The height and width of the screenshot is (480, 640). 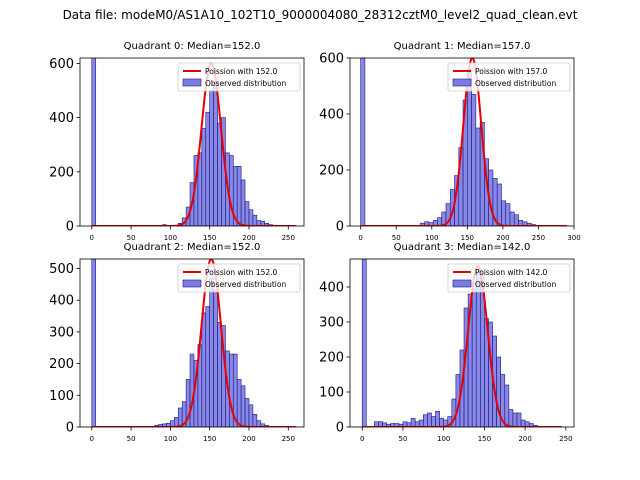 I want to click on quadrant-0-frame, so click(x=192, y=142).